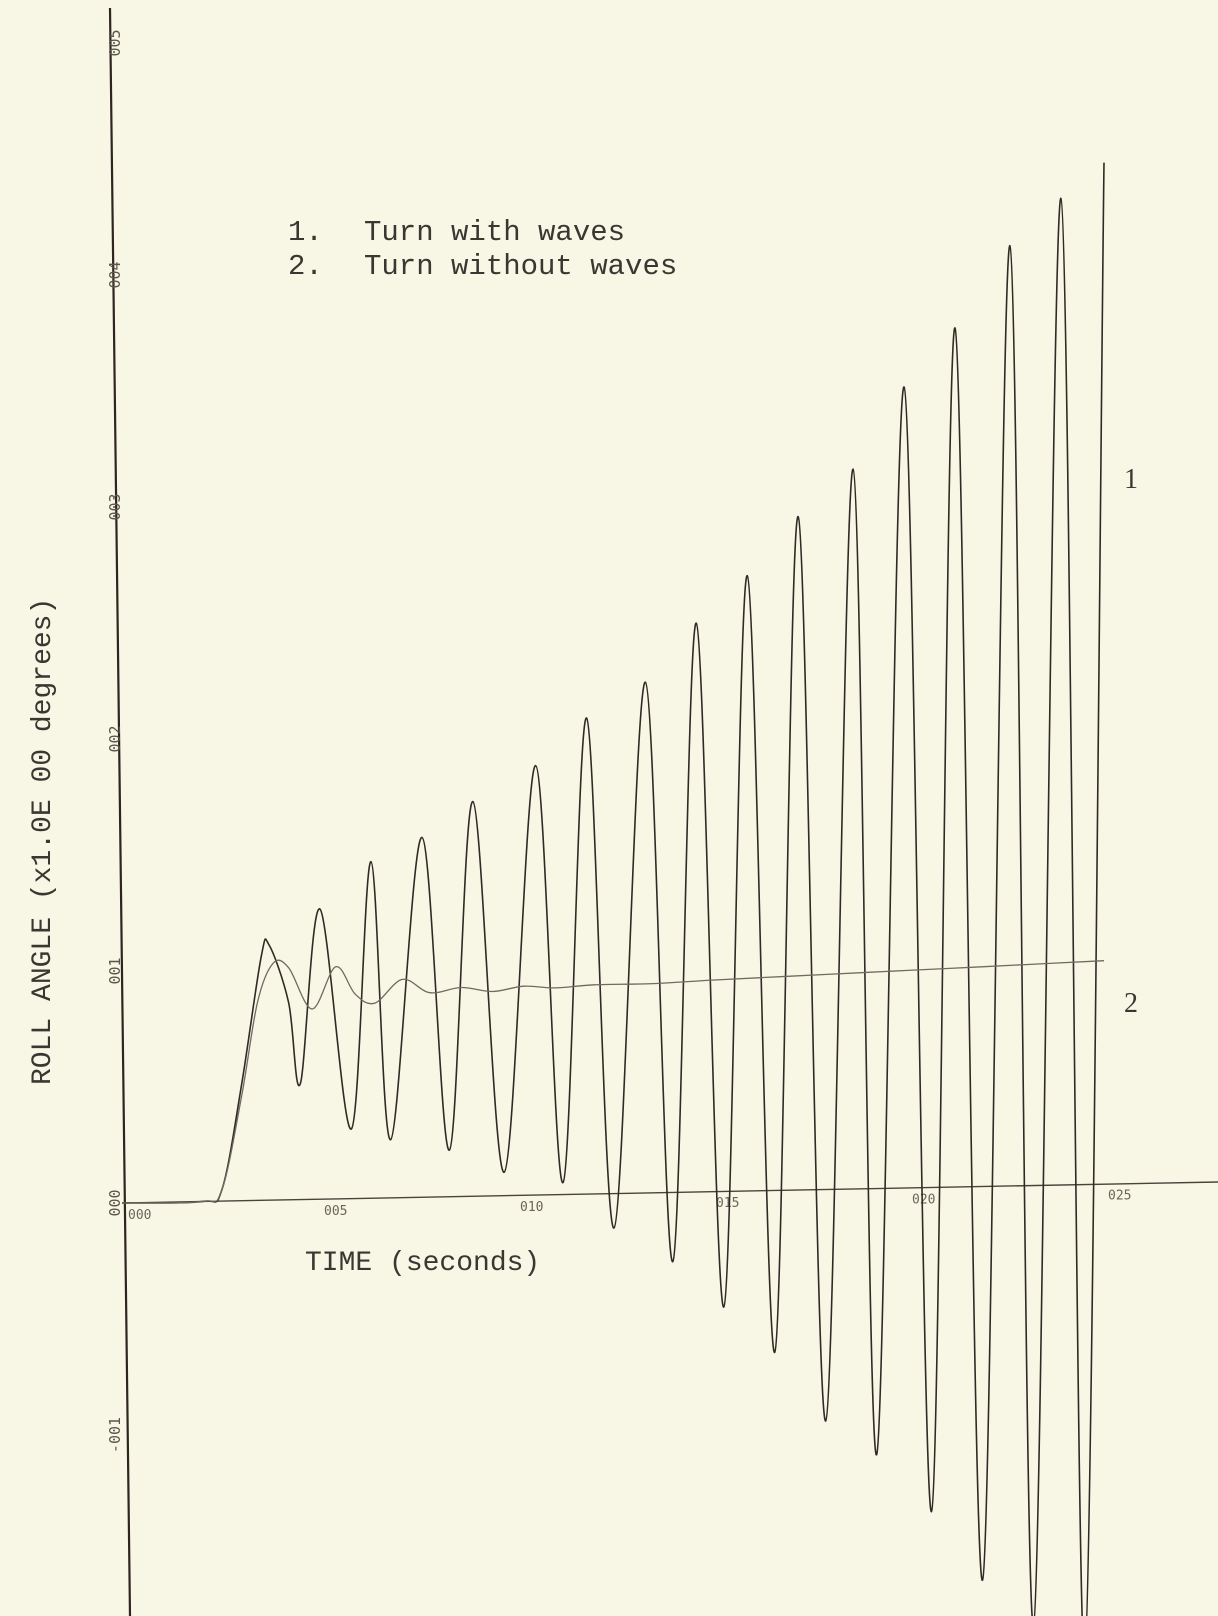 The height and width of the screenshot is (1616, 1218). I want to click on y-tick-label: 000, so click(115, 1202).